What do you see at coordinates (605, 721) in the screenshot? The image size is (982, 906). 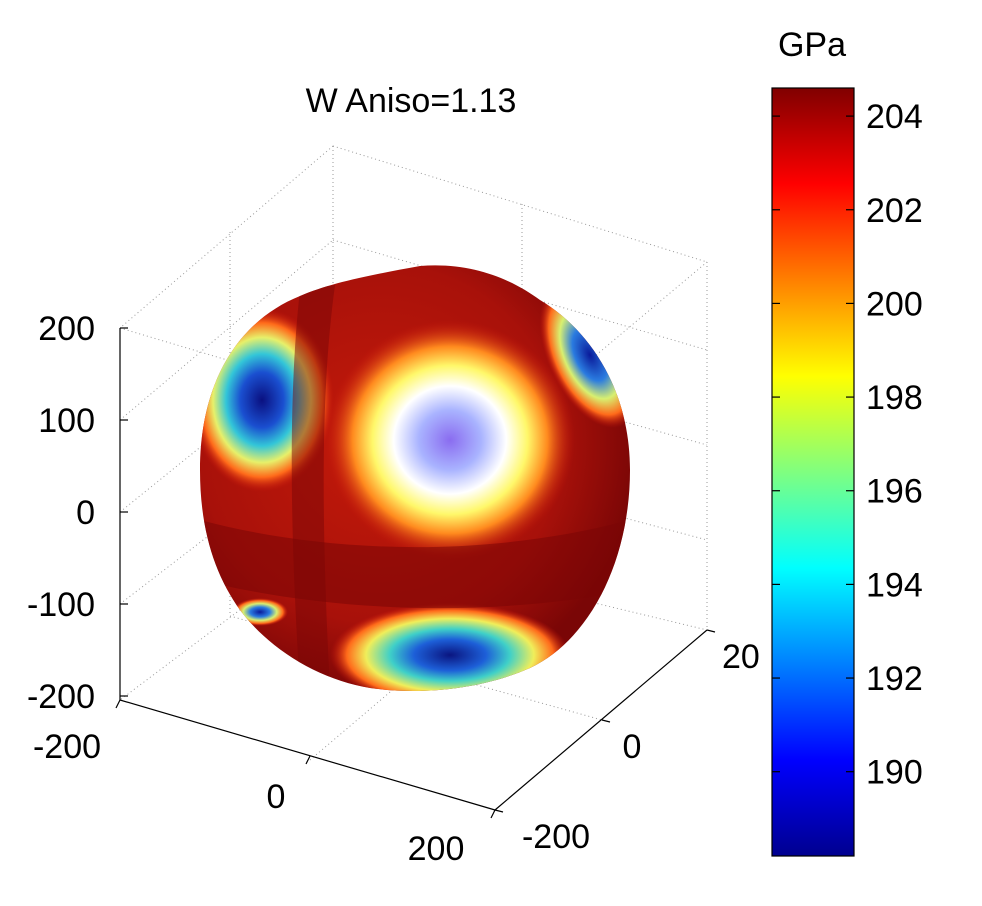 I see `y-tick-marks` at bounding box center [605, 721].